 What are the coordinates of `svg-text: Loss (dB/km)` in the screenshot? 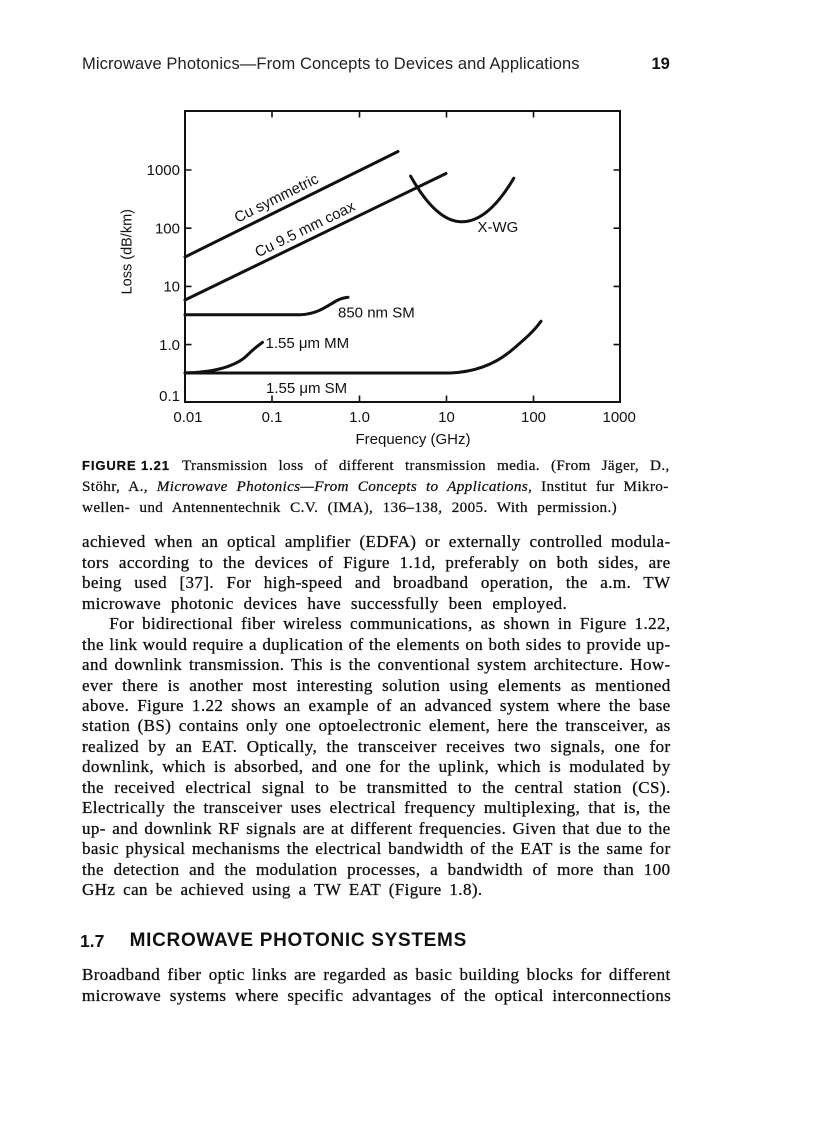 It's located at (128, 251).